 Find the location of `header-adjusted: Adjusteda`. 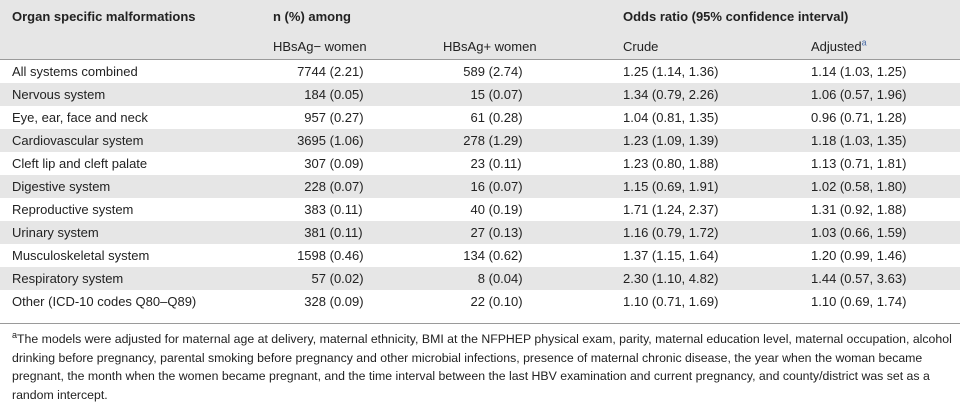

header-adjusted: Adjusteda is located at coordinates (885, 46).